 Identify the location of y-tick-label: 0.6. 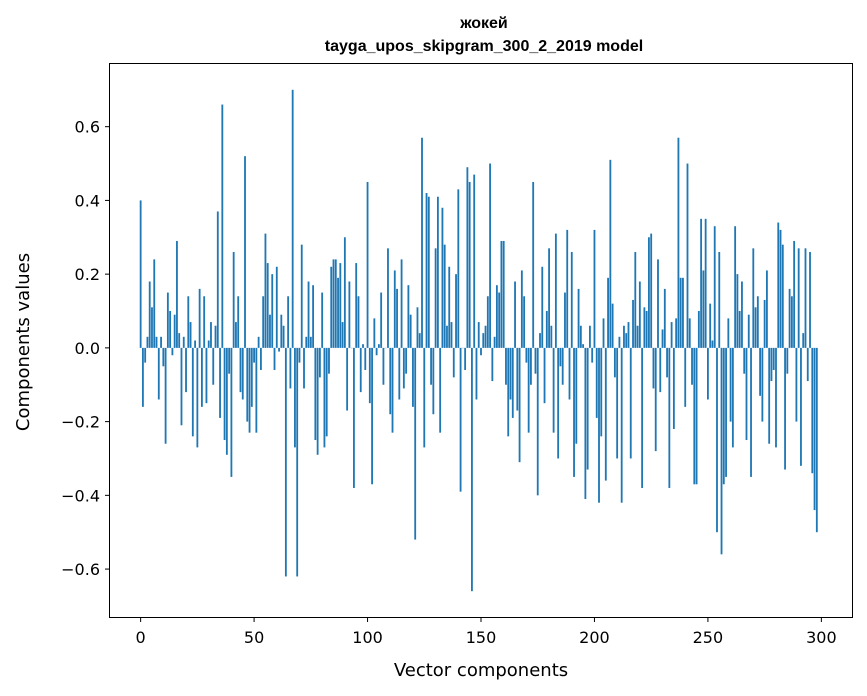
(87, 127).